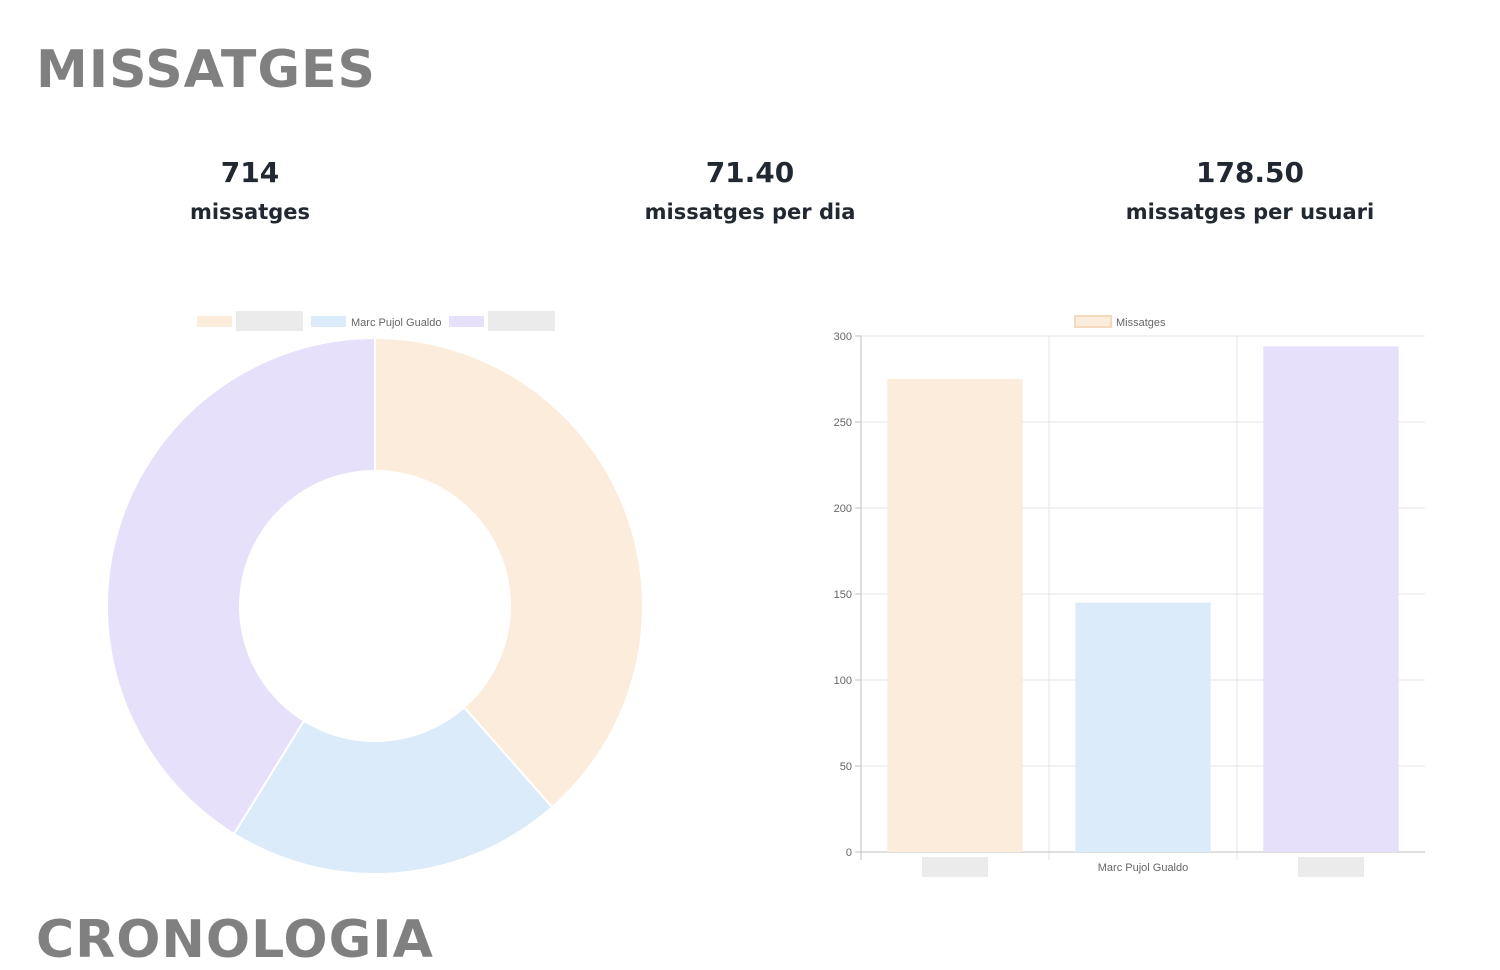 The width and height of the screenshot is (1500, 970). What do you see at coordinates (843, 423) in the screenshot?
I see `y-tick-label: 250` at bounding box center [843, 423].